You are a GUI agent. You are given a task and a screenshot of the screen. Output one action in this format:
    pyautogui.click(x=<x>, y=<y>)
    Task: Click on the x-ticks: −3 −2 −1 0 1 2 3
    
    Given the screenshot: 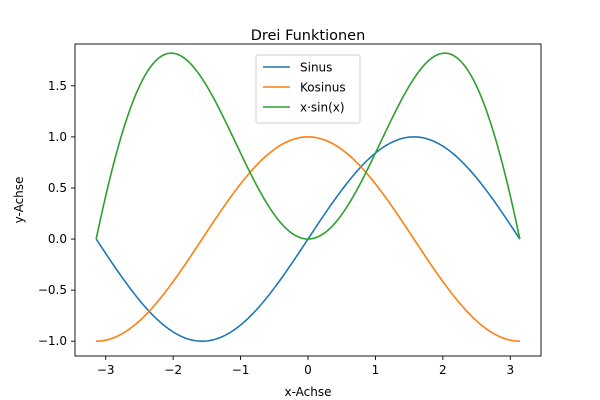 What is the action you would take?
    pyautogui.click(x=305, y=366)
    